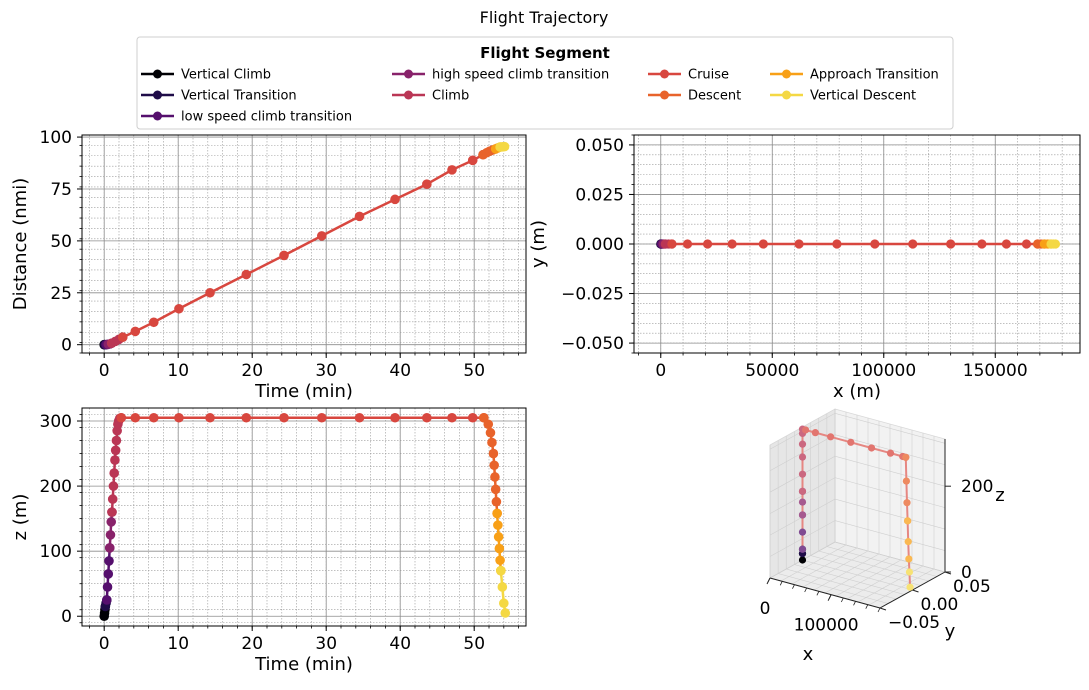  I want to click on figure-title: Flight Trajectory, so click(544, 17).